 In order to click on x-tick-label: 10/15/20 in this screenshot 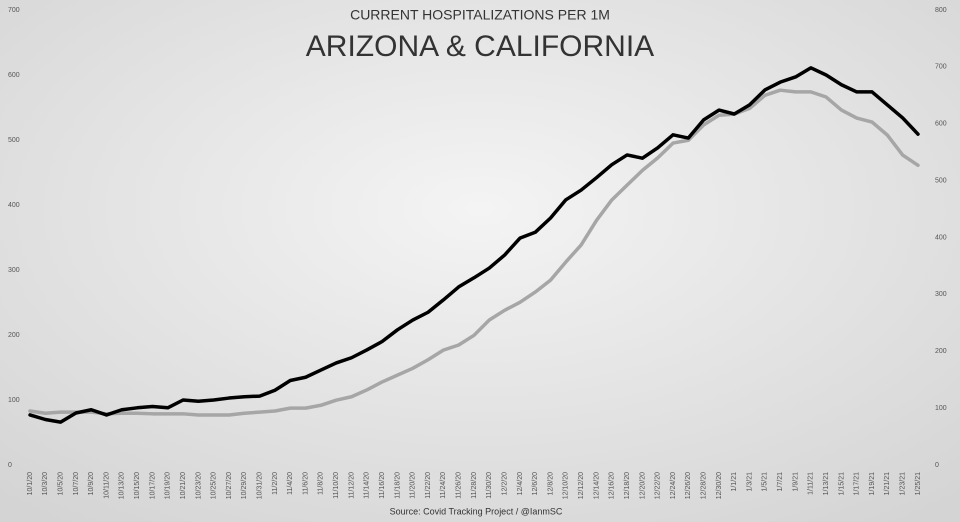, I will do `click(137, 485)`.